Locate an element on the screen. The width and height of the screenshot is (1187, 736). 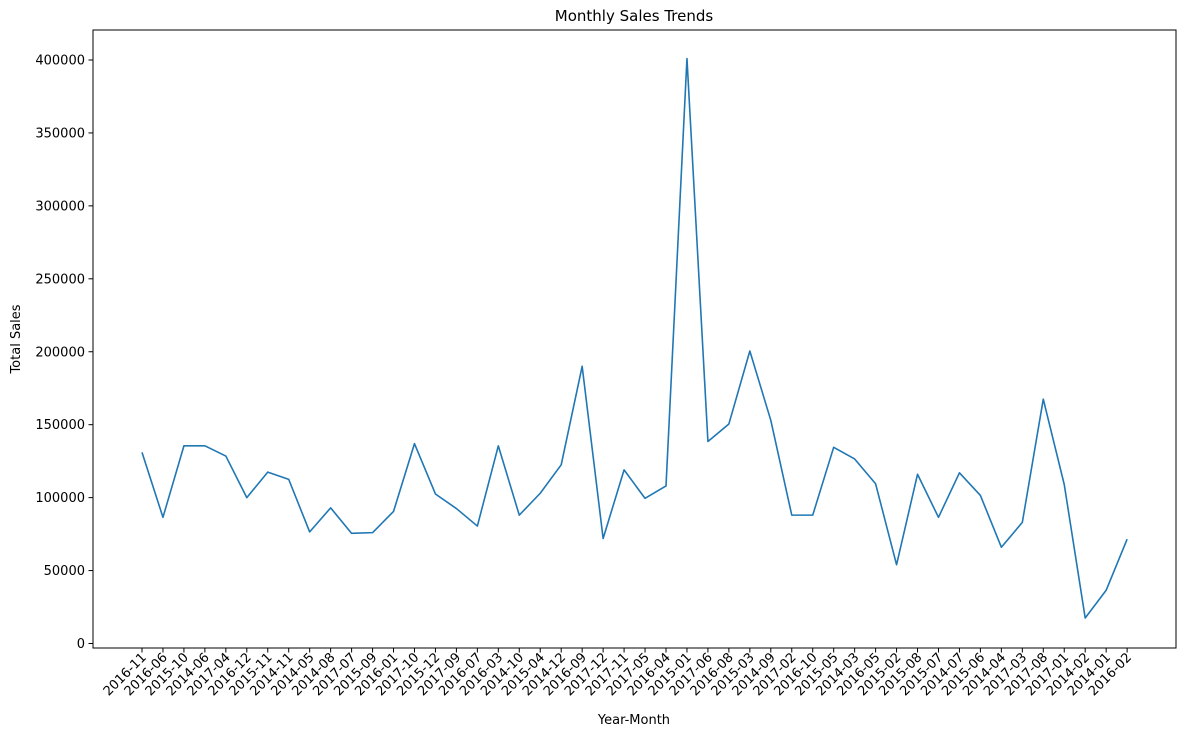
y-tick-label: 50000 is located at coordinates (64, 571).